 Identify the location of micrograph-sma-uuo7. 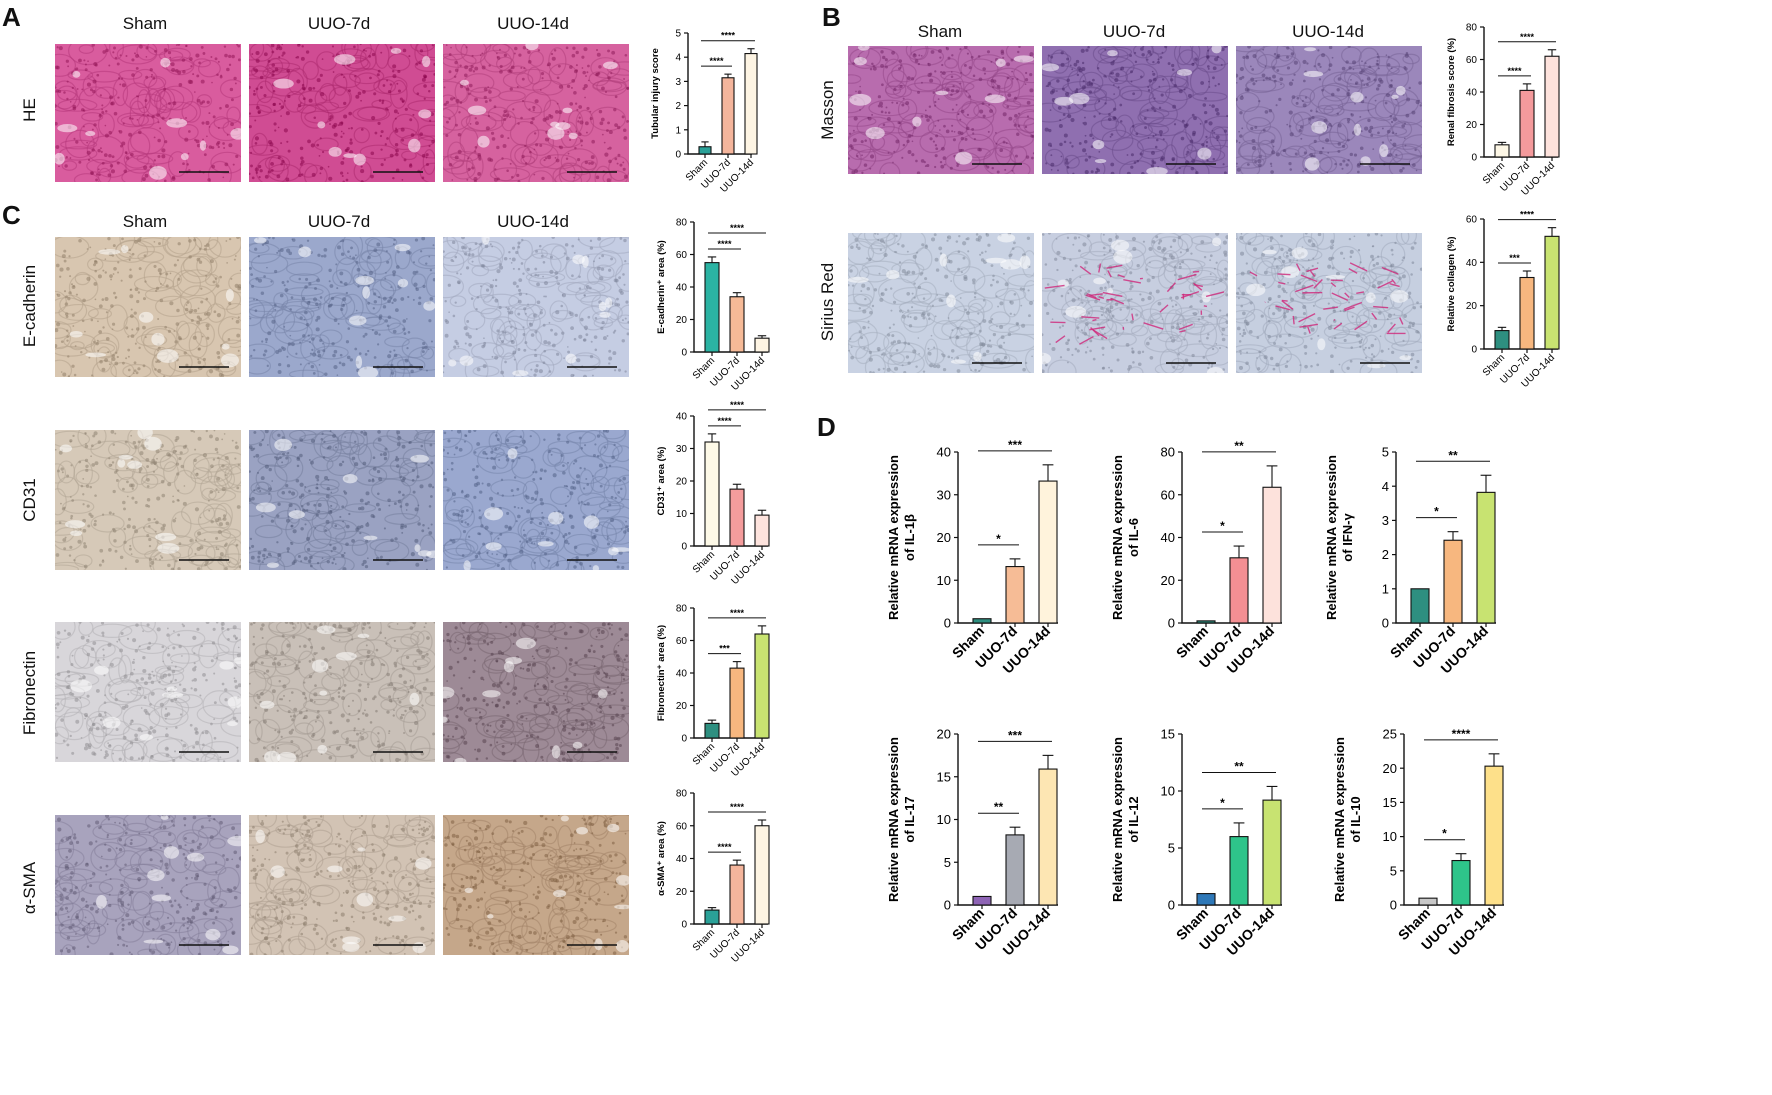
(342, 885).